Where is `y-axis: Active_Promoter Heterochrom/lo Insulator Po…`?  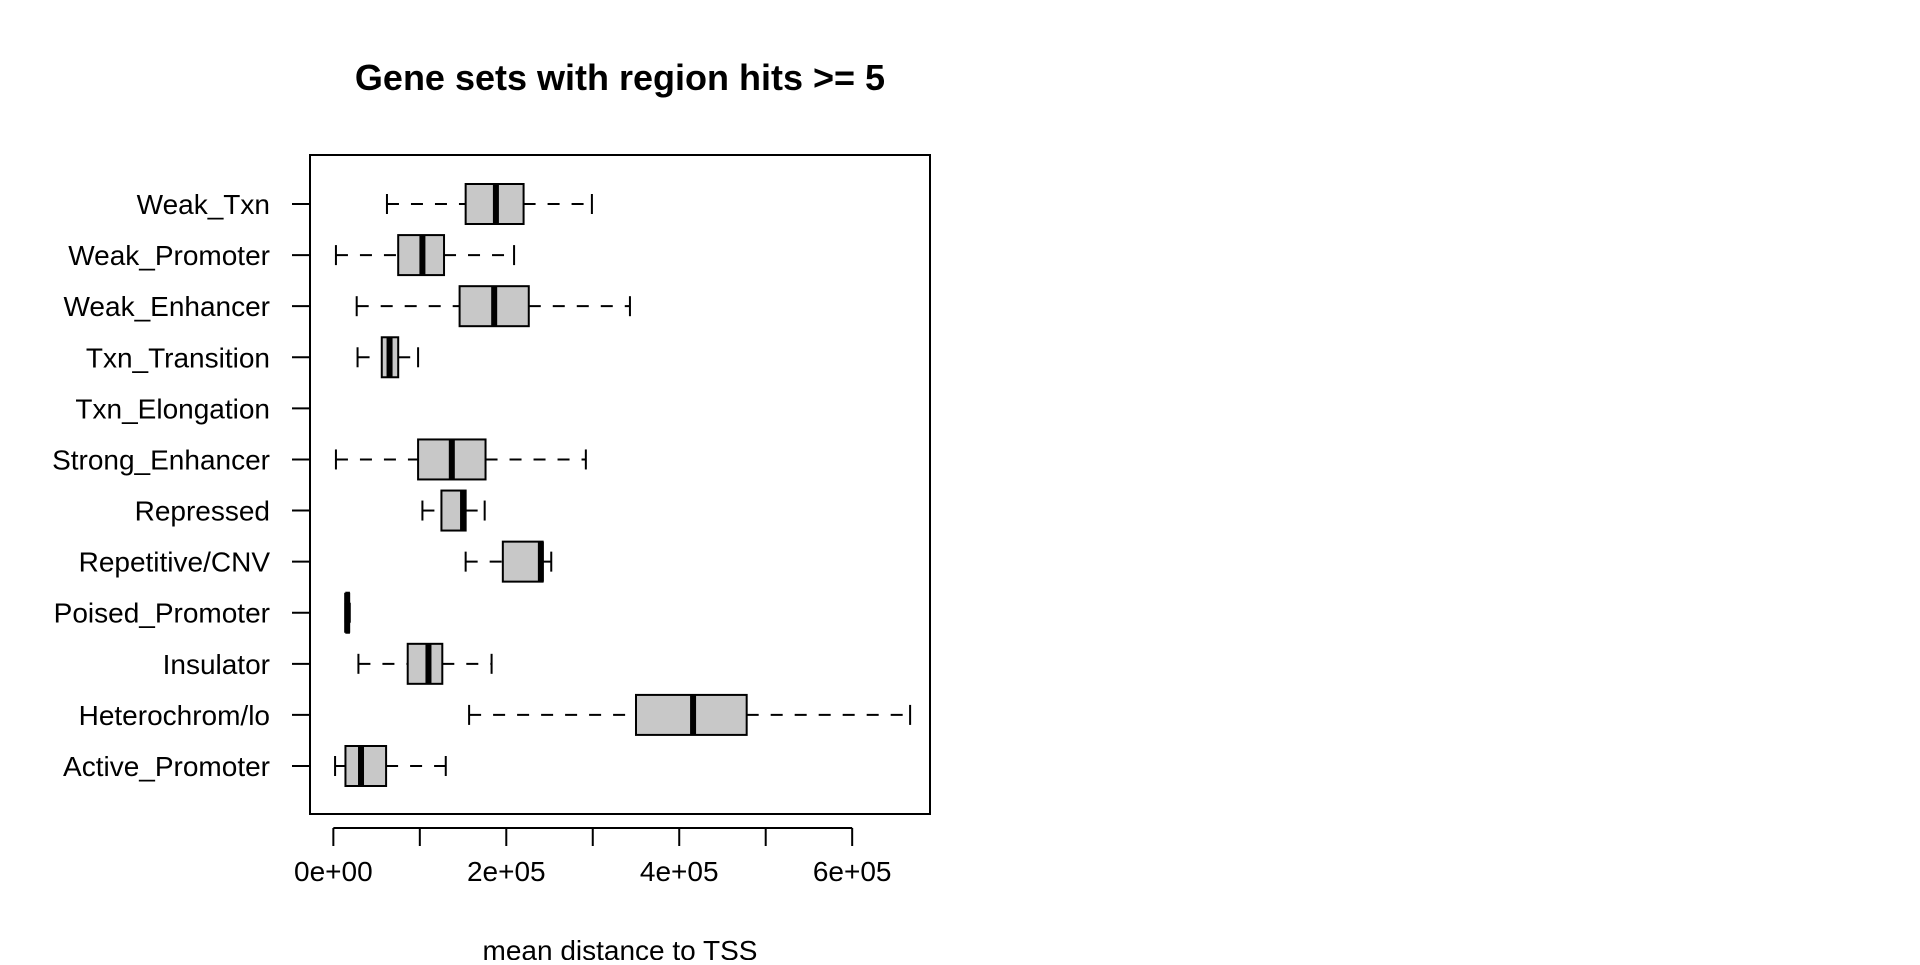
y-axis: Active_Promoter Heterochrom/lo Insulator Po… is located at coordinates (181, 485).